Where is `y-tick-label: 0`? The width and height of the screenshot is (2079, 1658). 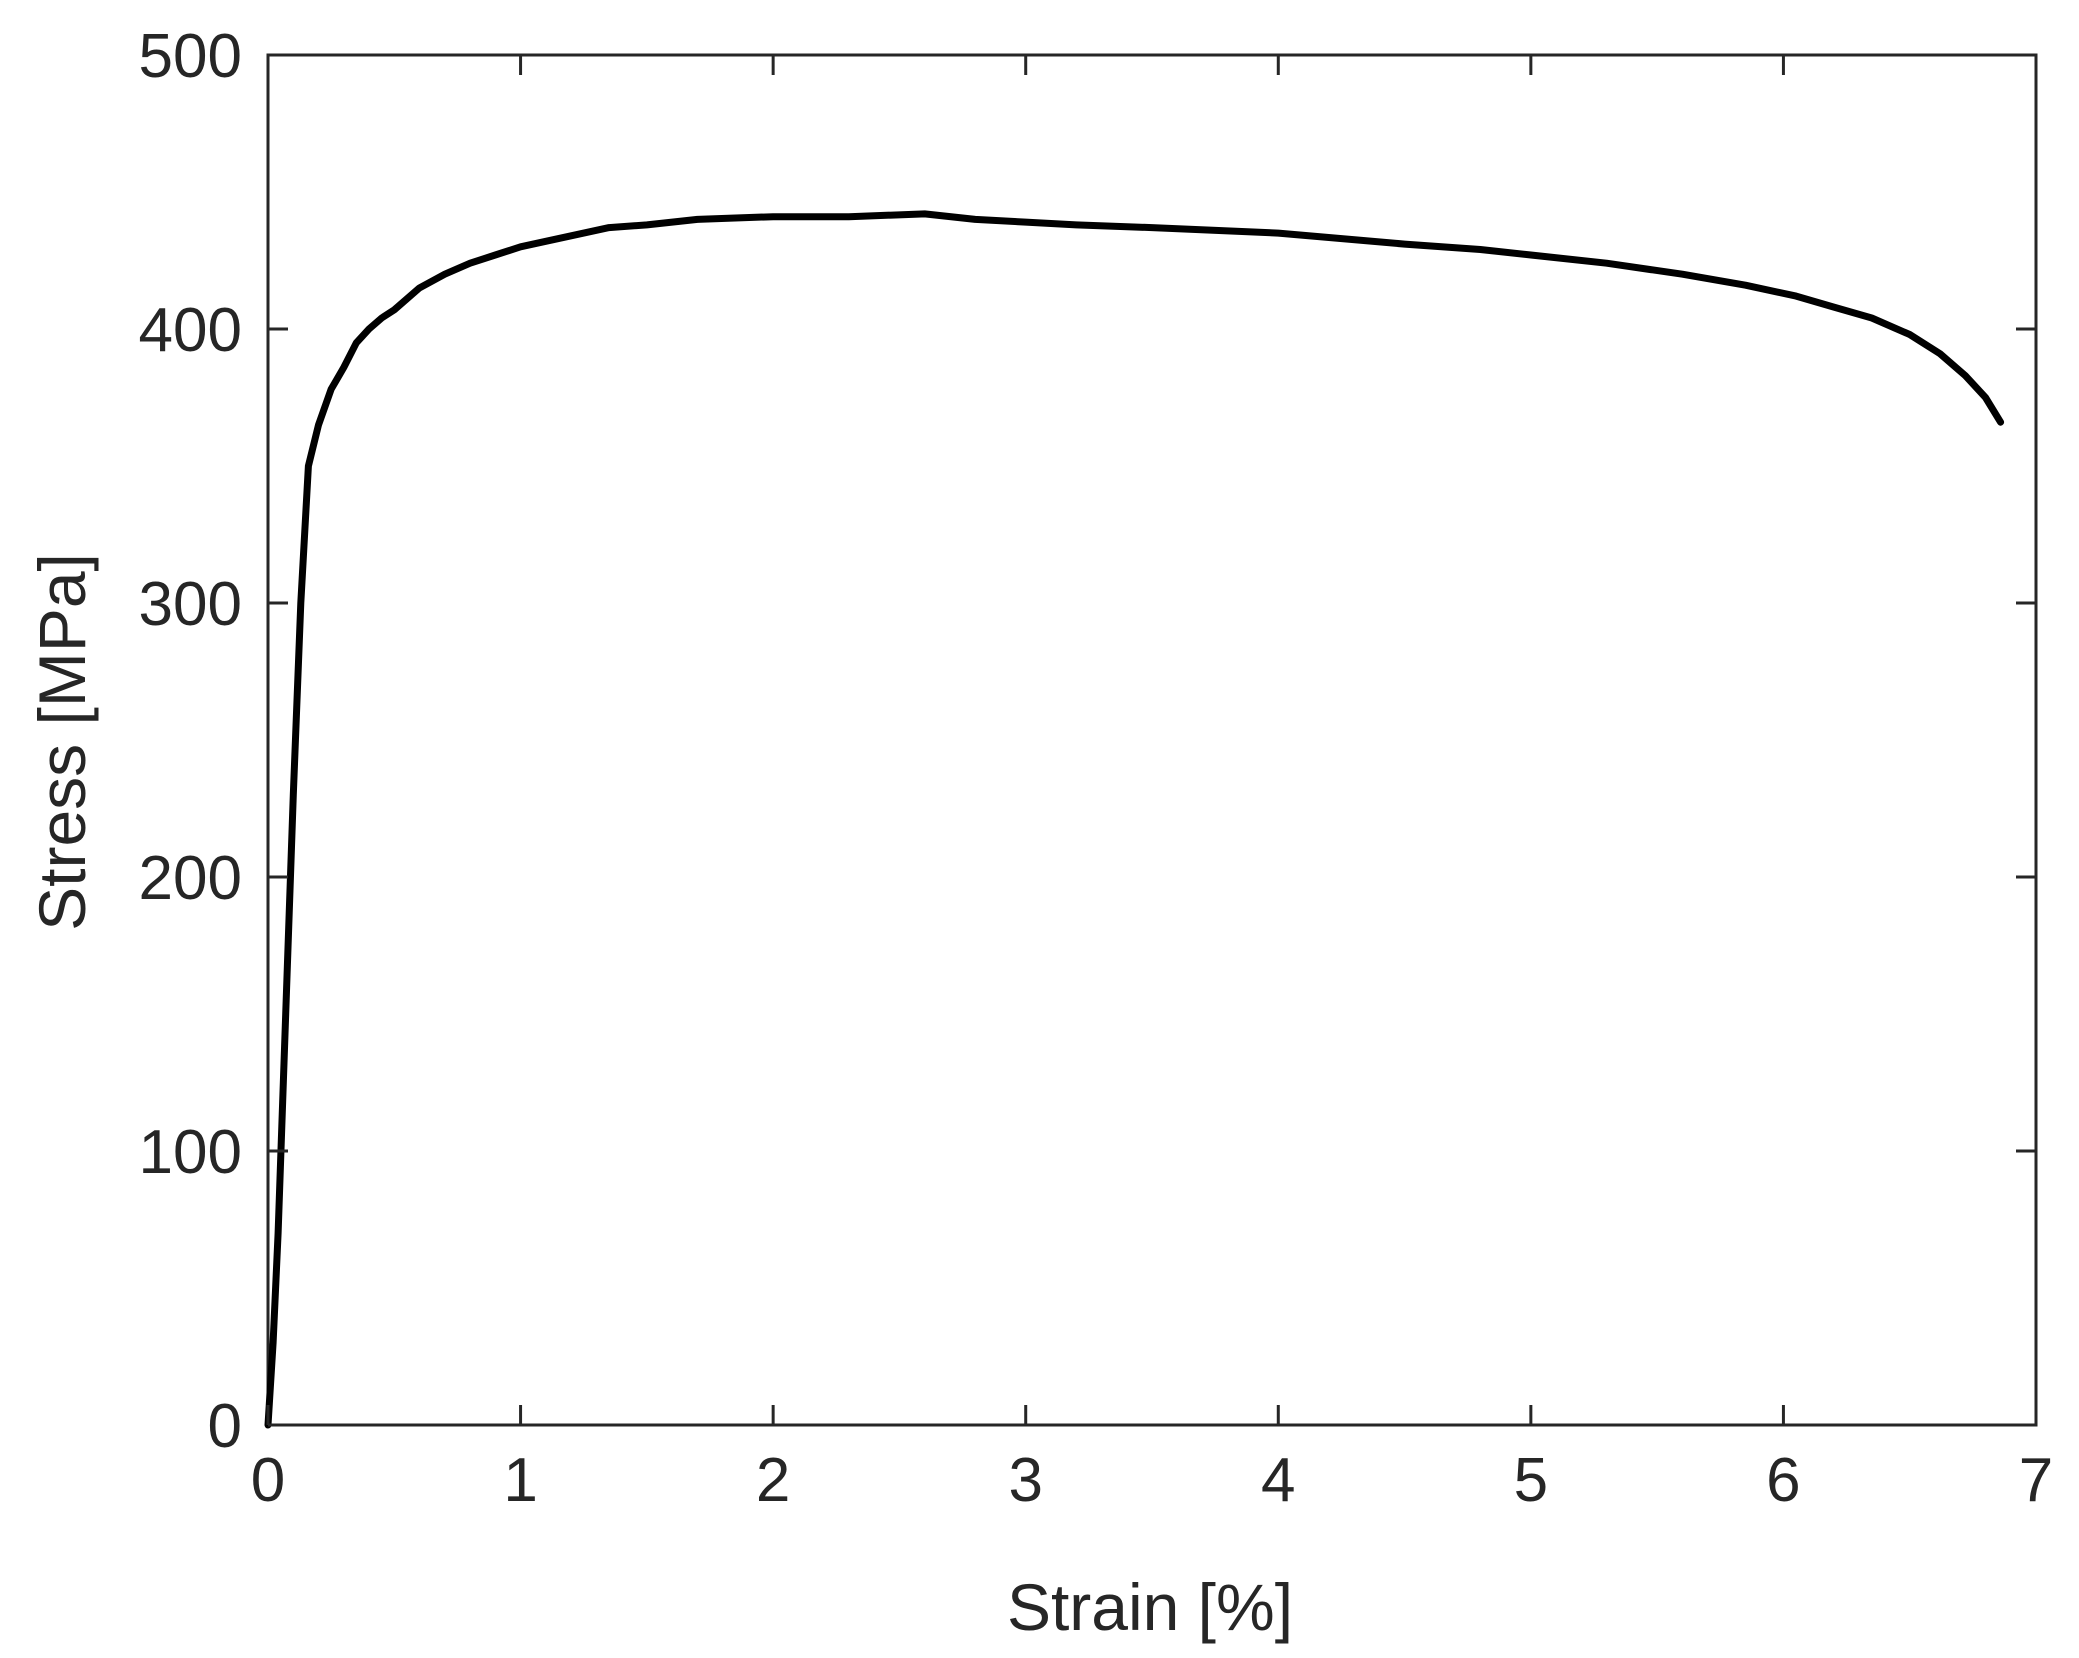
y-tick-label: 0 is located at coordinates (225, 1426).